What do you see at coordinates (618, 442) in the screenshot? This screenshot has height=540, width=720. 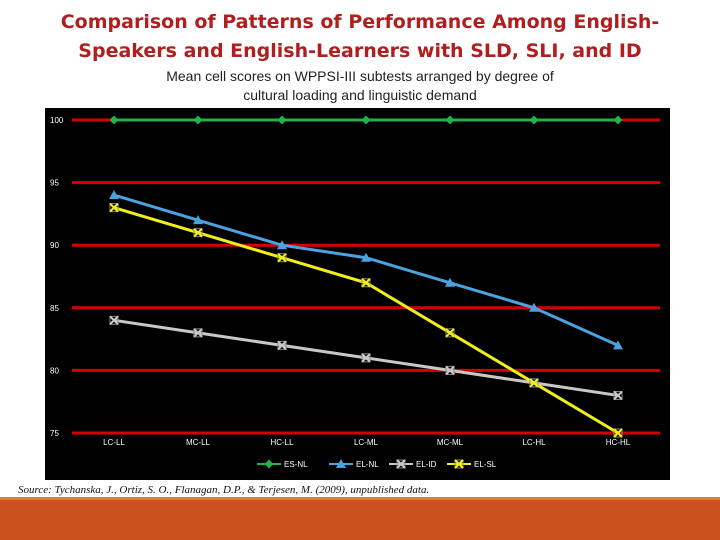 I see `x-tick-label: HC-HL` at bounding box center [618, 442].